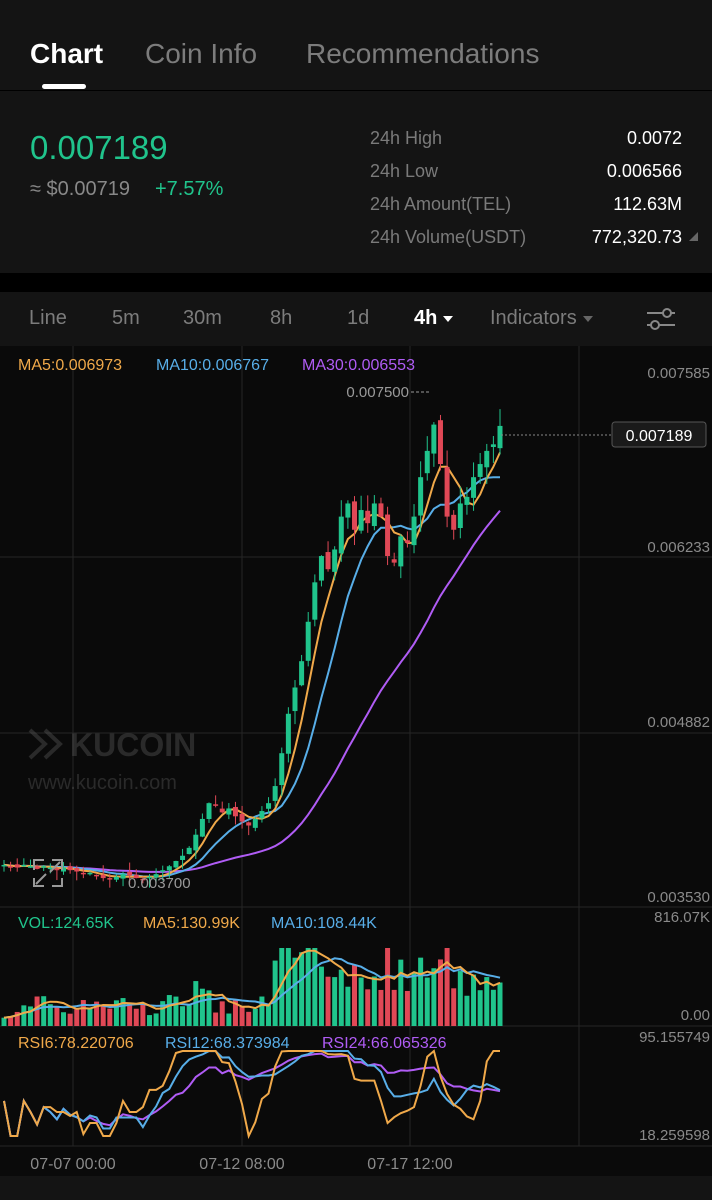 This screenshot has width=712, height=1200. Describe the element at coordinates (678, 722) in the screenshot. I see `price-axis-label-3: 0.004882` at that location.